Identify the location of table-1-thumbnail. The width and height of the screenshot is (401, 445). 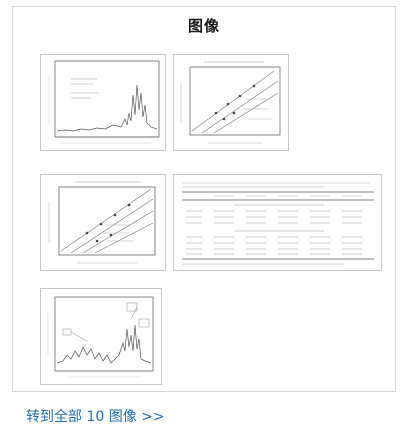
(277, 222).